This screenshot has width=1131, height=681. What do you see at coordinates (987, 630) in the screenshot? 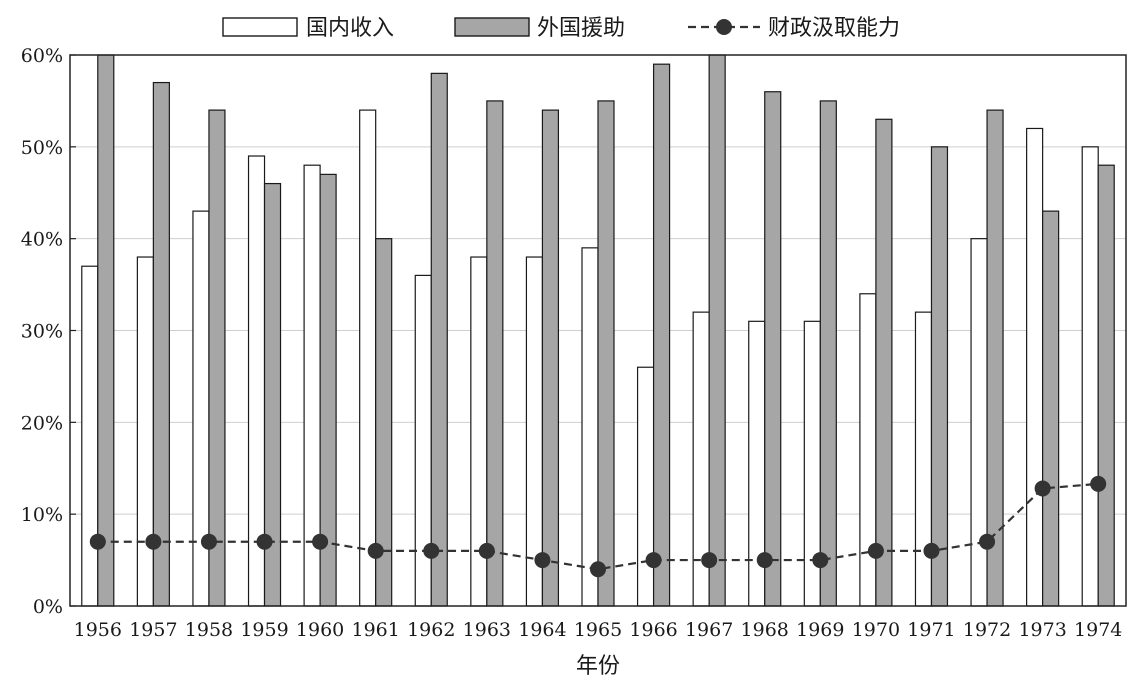
I see `x-tick-label: 1972` at bounding box center [987, 630].